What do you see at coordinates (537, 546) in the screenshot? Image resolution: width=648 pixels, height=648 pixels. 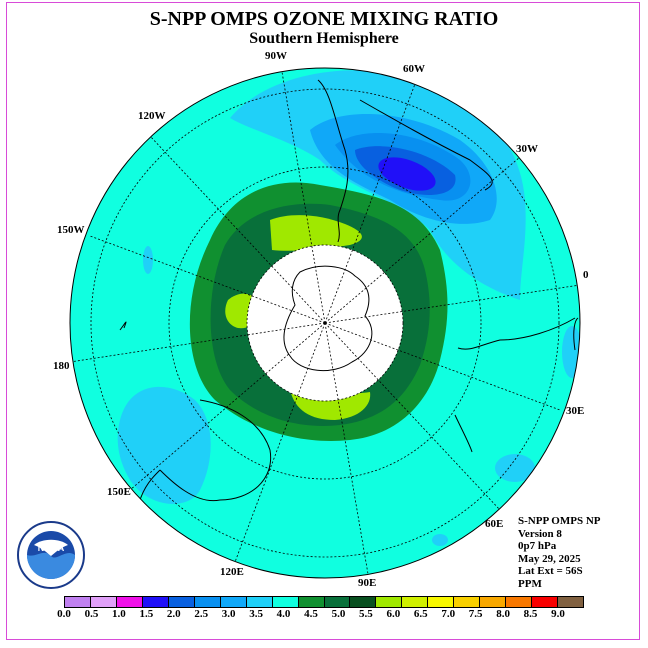 I see `info-pressure-level: 0p7 hPa` at bounding box center [537, 546].